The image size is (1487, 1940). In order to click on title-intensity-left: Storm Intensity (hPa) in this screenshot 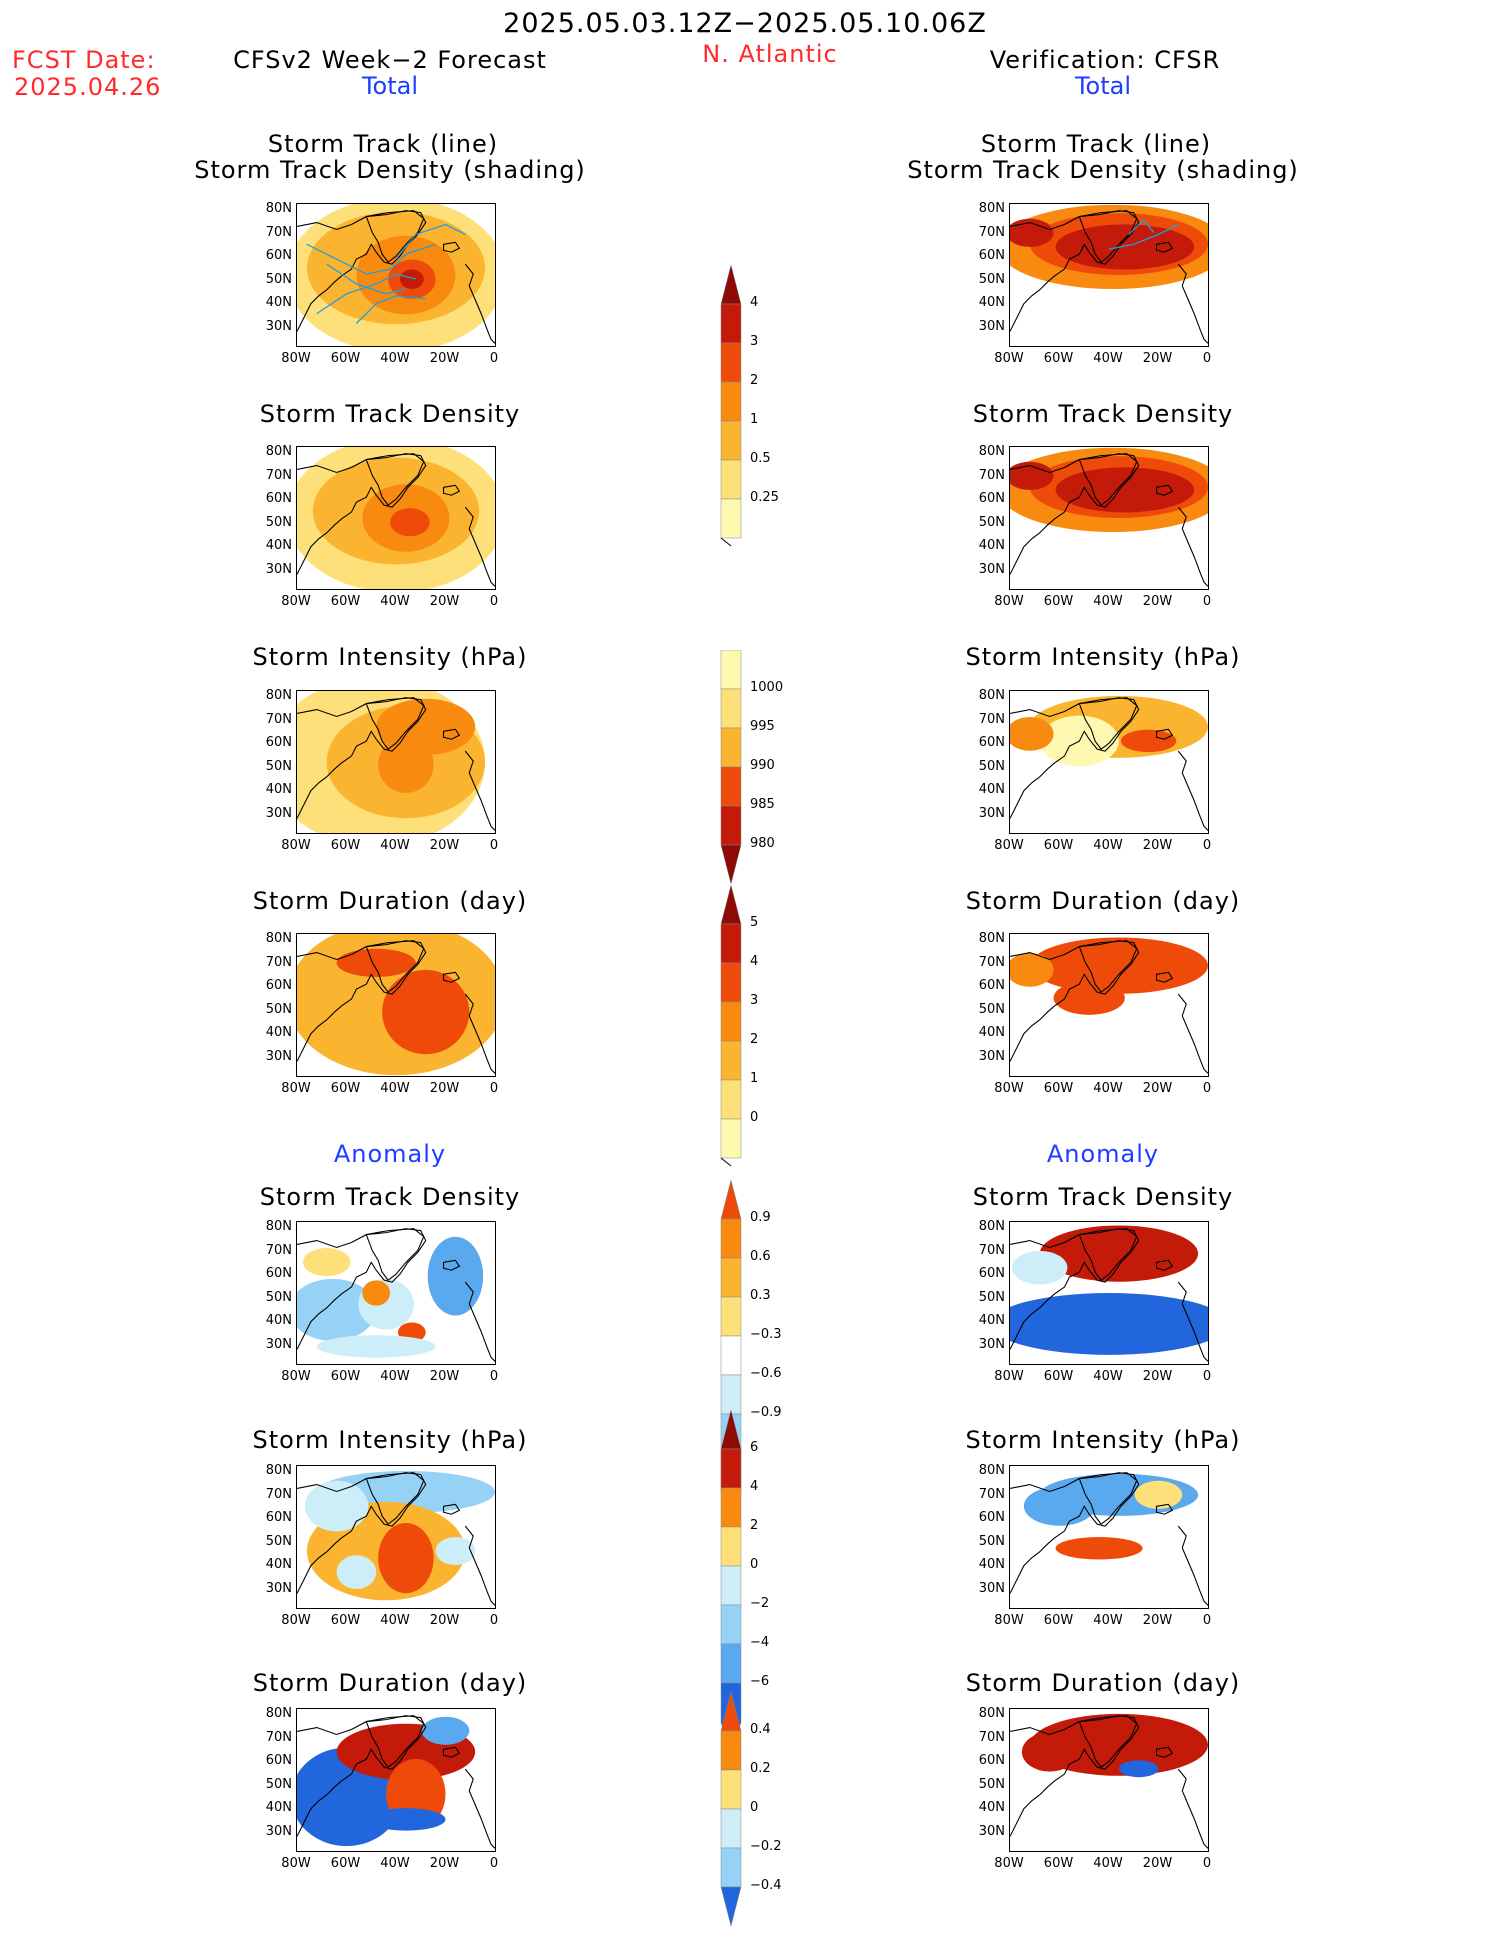, I will do `click(390, 657)`.